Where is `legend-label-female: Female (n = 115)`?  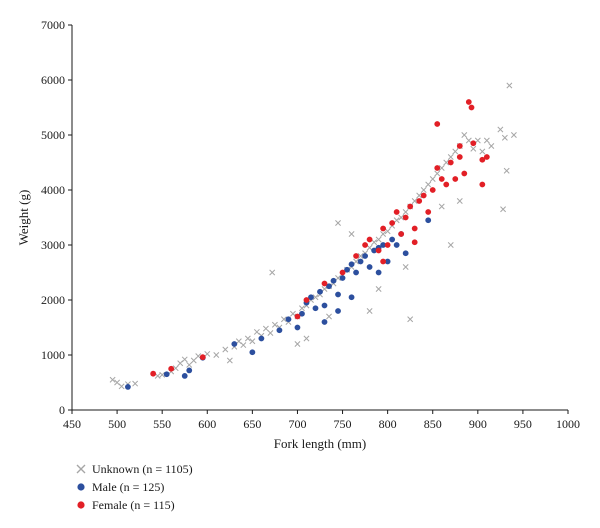 legend-label-female: Female (n = 115) is located at coordinates (133, 505).